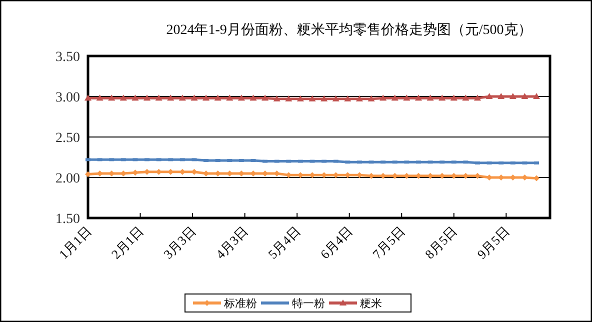  I want to click on y-tick-label: 2.50, so click(68, 138).